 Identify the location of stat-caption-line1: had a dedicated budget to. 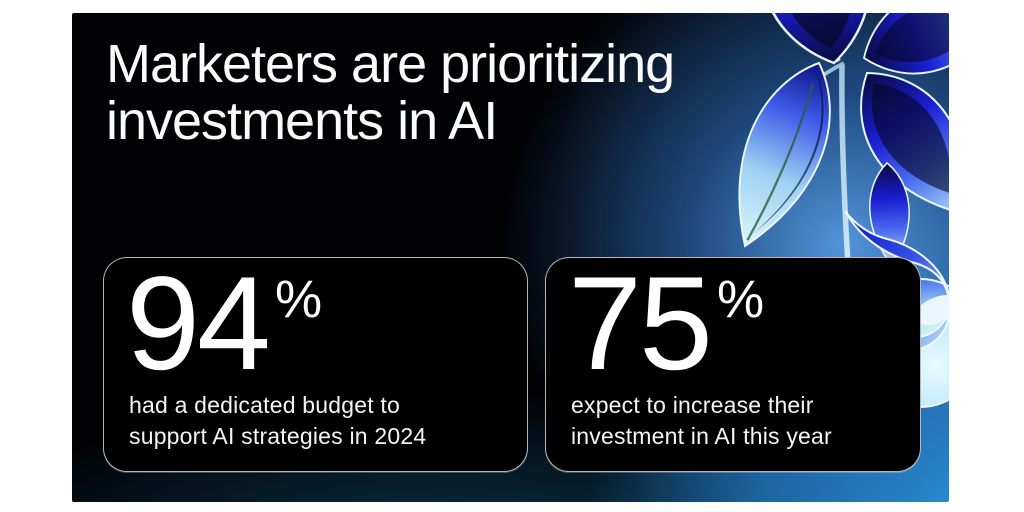
(265, 405).